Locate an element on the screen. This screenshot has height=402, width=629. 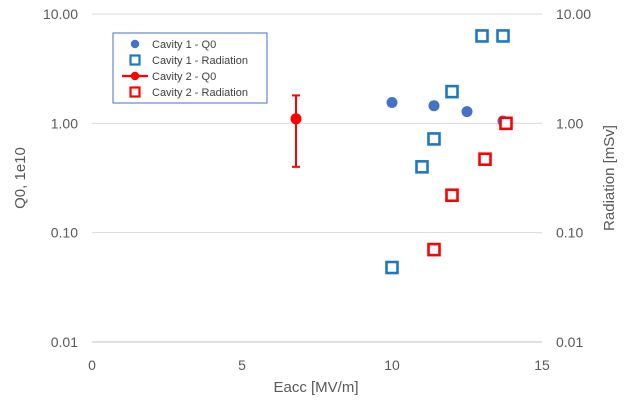
y-tick-label: 0.10 is located at coordinates (64, 233).